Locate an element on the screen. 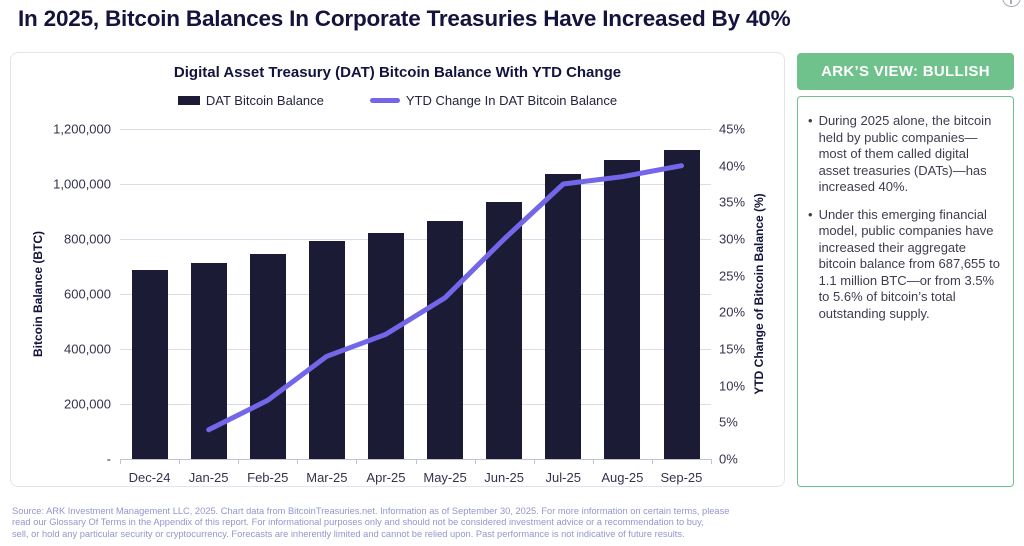  x-axis-label-jun-25: Jun-25 is located at coordinates (504, 477).